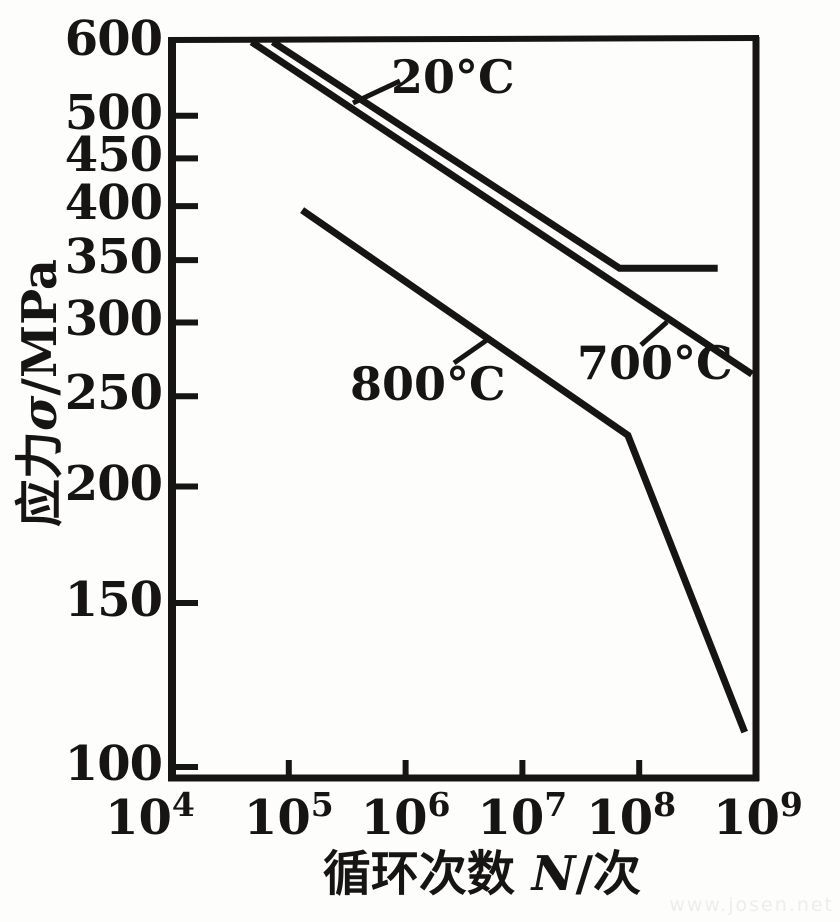 This screenshot has height=922, width=840. I want to click on x-tick-label-1e6: 106, so click(406, 815).